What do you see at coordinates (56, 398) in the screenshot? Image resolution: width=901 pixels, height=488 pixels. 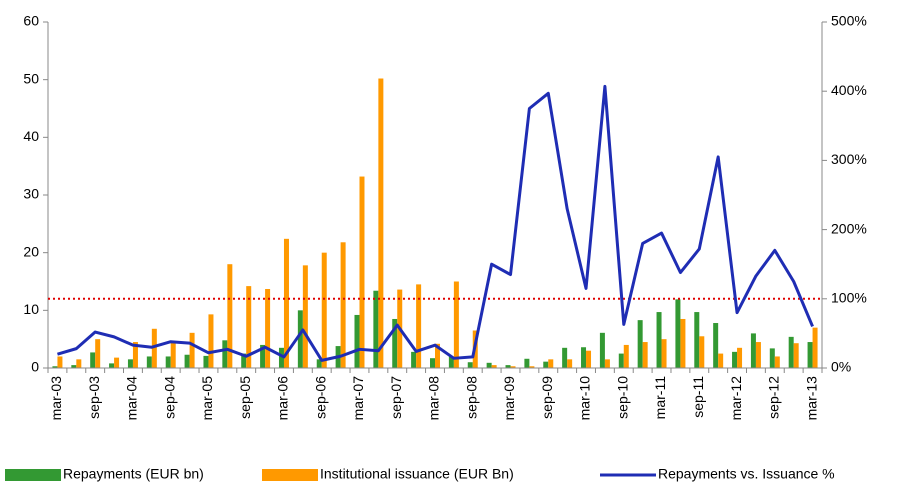 I see `x-tick-label: mar-03` at bounding box center [56, 398].